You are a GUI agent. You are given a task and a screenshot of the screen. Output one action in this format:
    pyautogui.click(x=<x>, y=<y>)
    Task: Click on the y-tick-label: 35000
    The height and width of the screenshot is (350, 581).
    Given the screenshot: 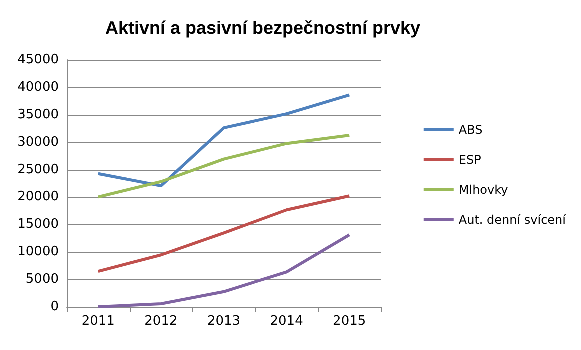 What is the action you would take?
    pyautogui.click(x=38, y=114)
    